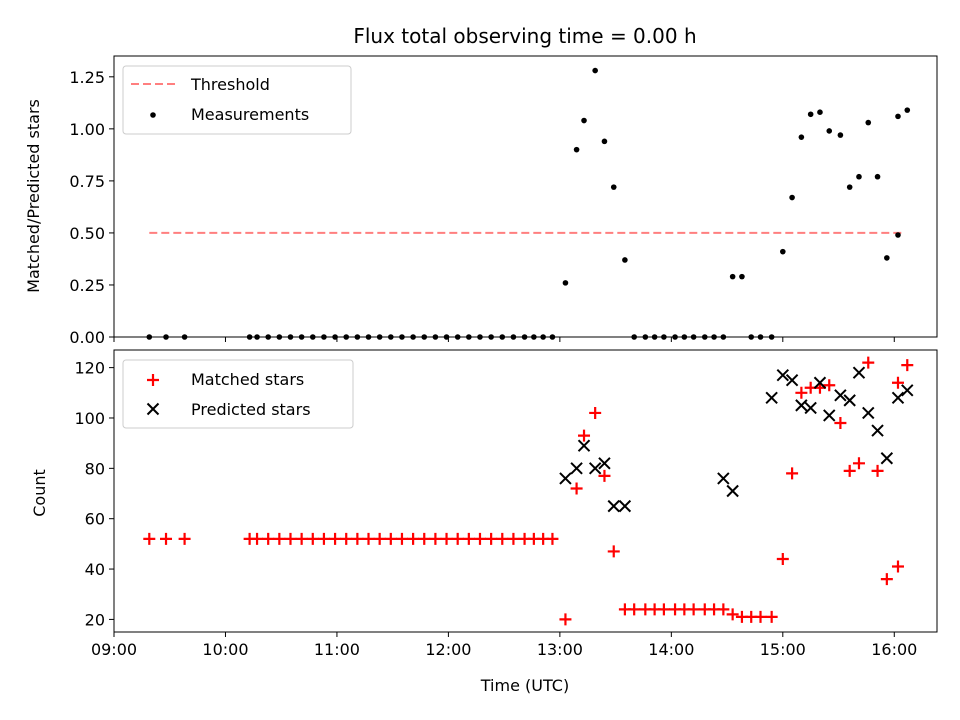  Describe the element at coordinates (237, 100) in the screenshot. I see `upper-legend: Threshold Measurements` at that location.